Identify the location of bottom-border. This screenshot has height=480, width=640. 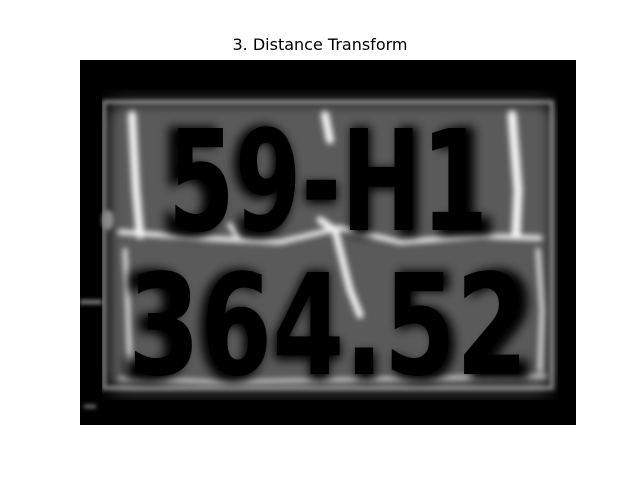
(328, 412).